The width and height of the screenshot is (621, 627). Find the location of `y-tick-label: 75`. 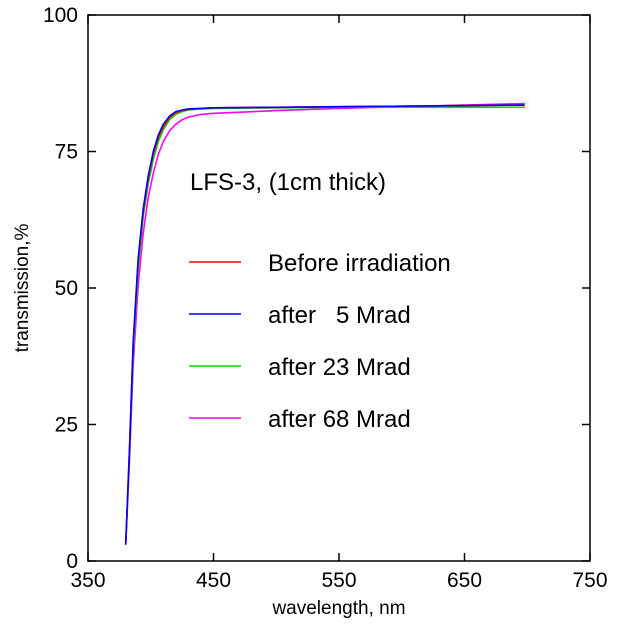

y-tick-label: 75 is located at coordinates (66, 152).